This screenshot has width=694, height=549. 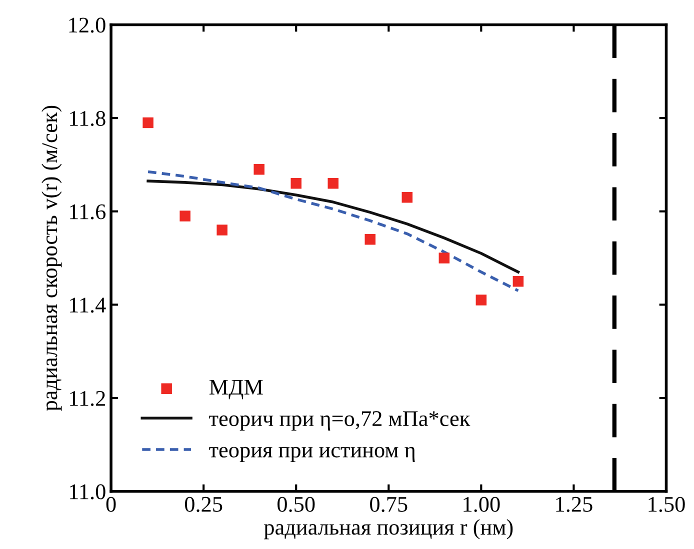 I want to click on y-tick-label: 11.0, so click(x=88, y=492).